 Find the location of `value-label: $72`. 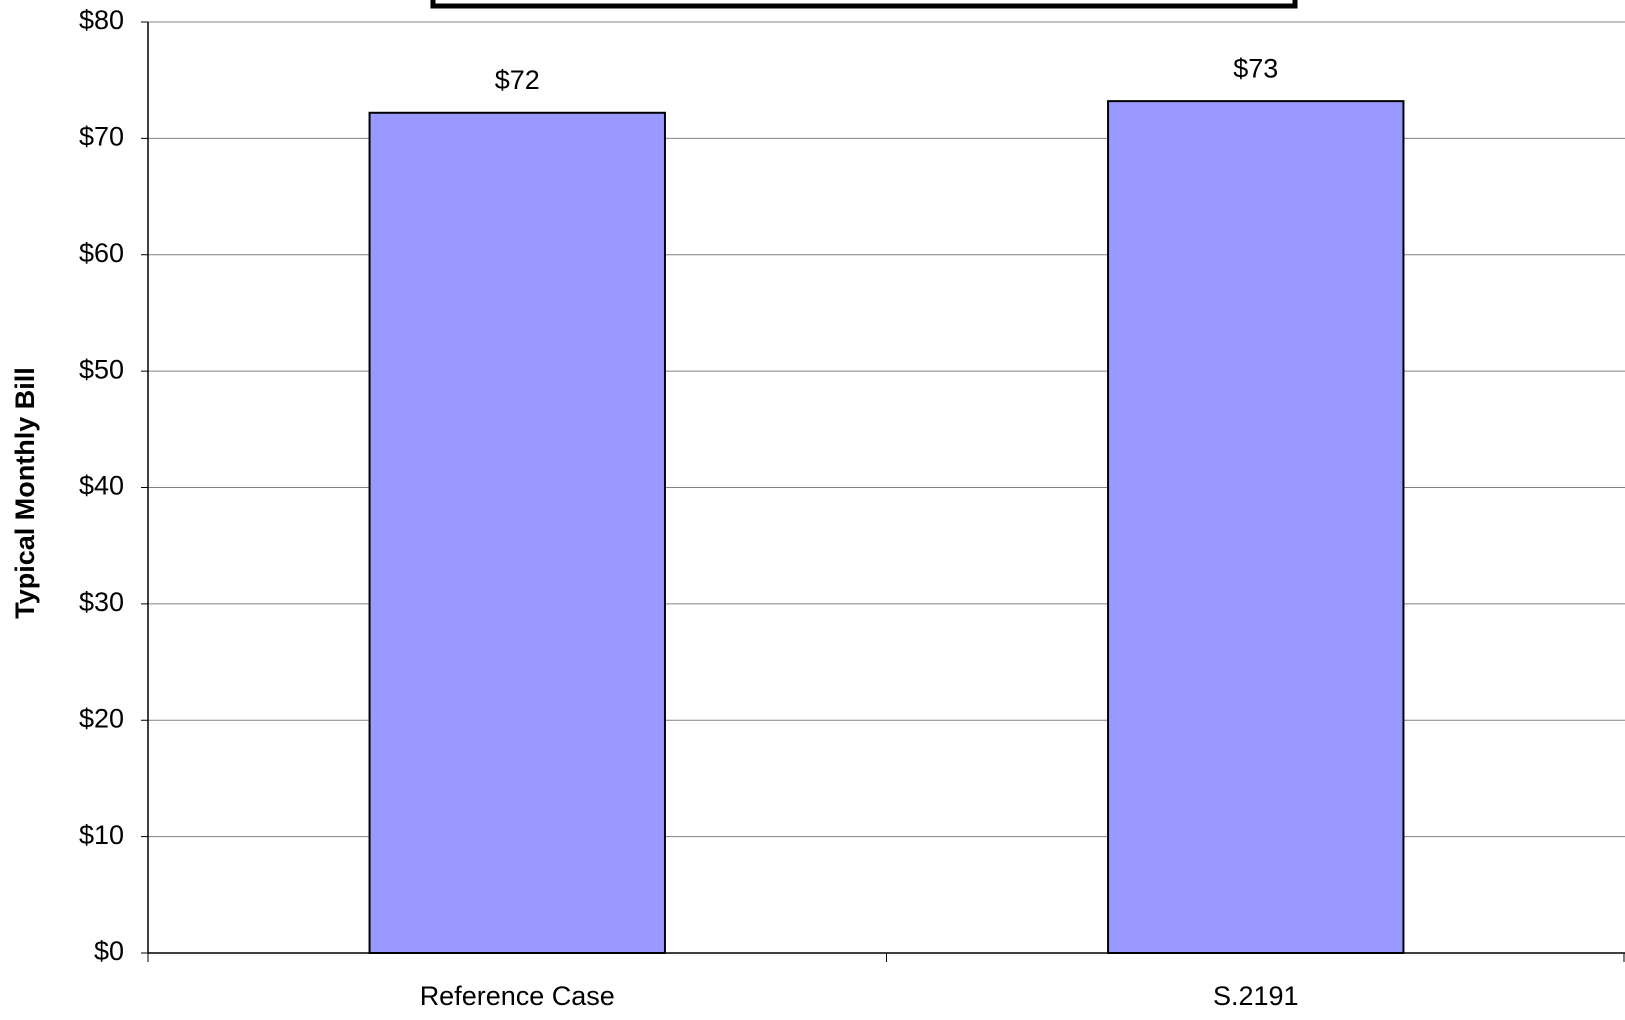

value-label: $72 is located at coordinates (517, 80).